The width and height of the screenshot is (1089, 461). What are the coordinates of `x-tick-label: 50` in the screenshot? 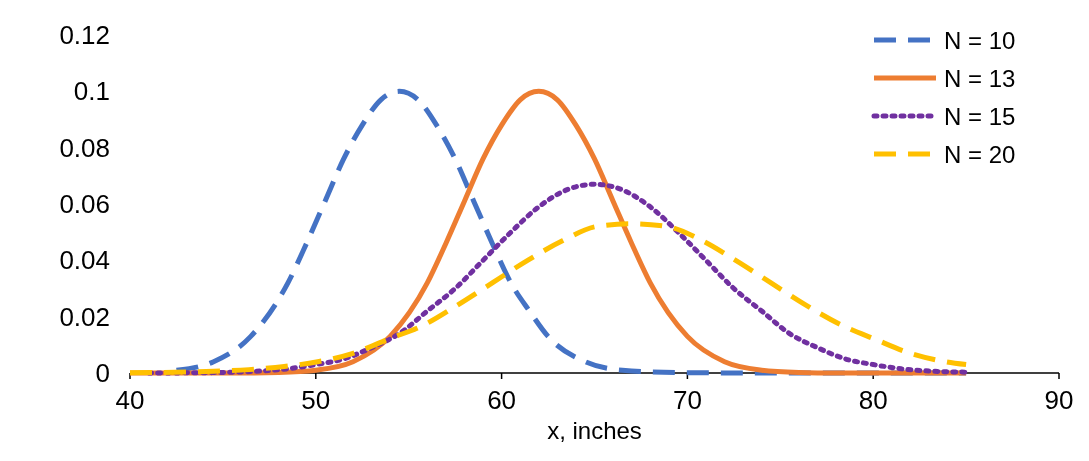 It's located at (316, 400).